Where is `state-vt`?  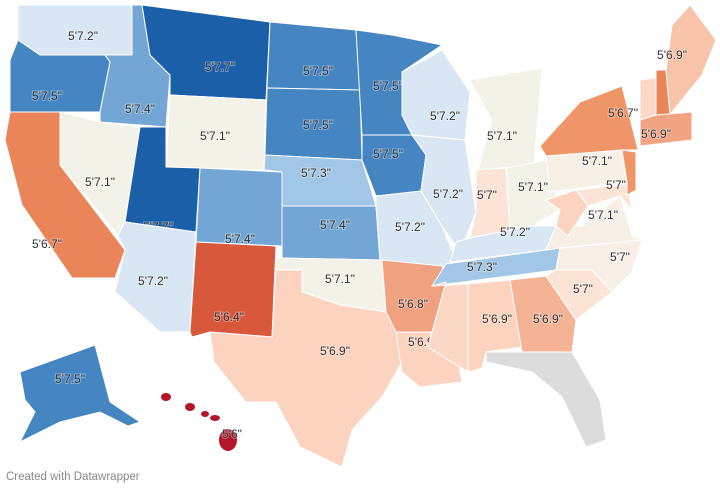 state-vt is located at coordinates (648, 99).